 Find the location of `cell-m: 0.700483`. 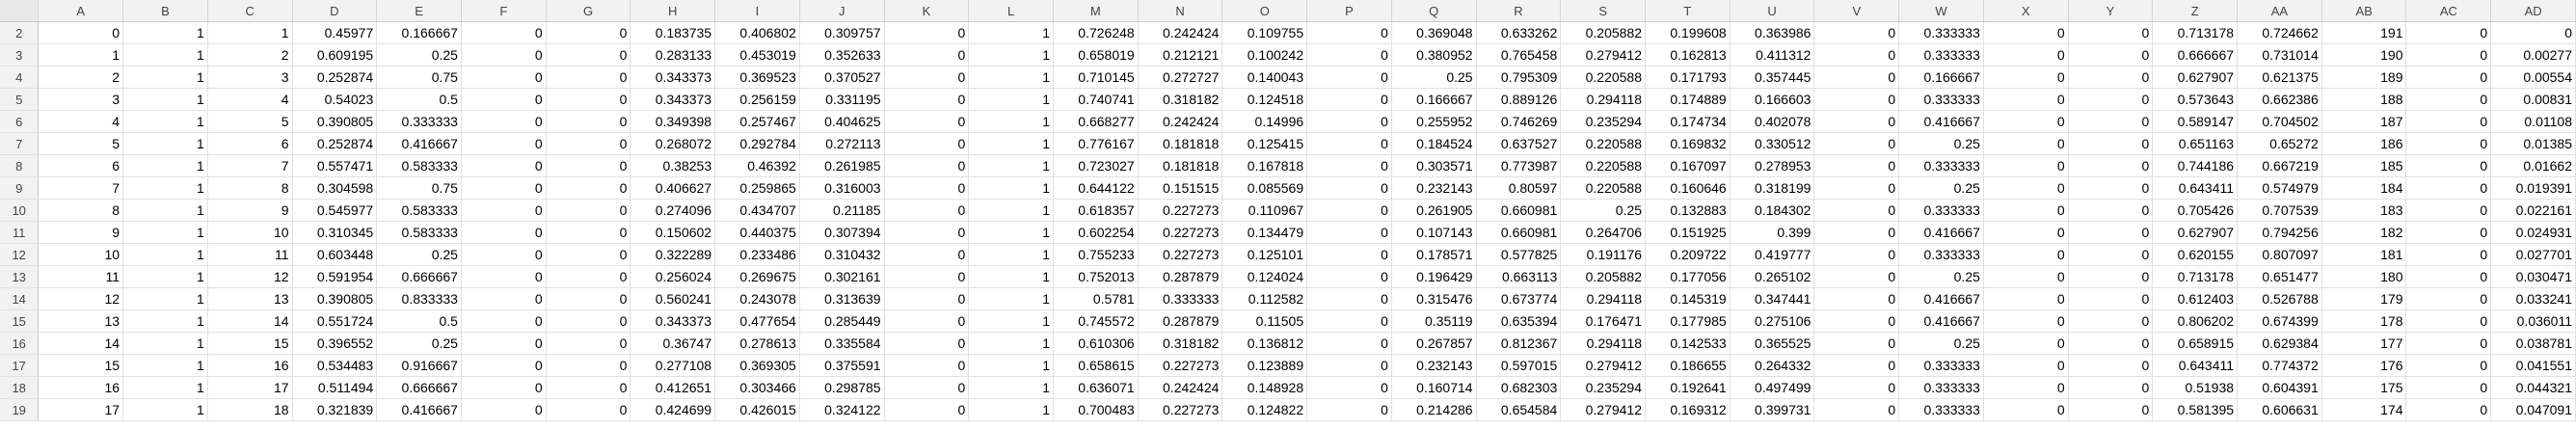

cell-m: 0.700483 is located at coordinates (1096, 410).